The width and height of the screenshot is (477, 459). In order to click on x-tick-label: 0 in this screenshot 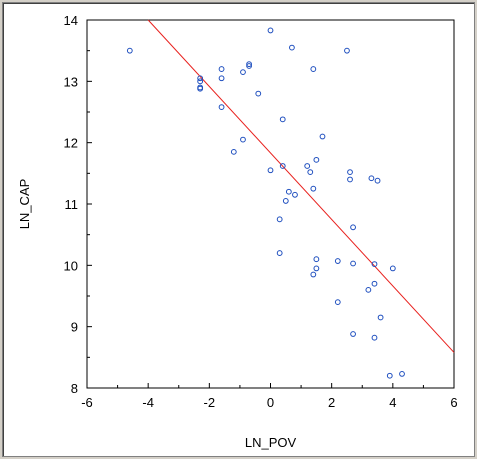, I will do `click(270, 402)`.